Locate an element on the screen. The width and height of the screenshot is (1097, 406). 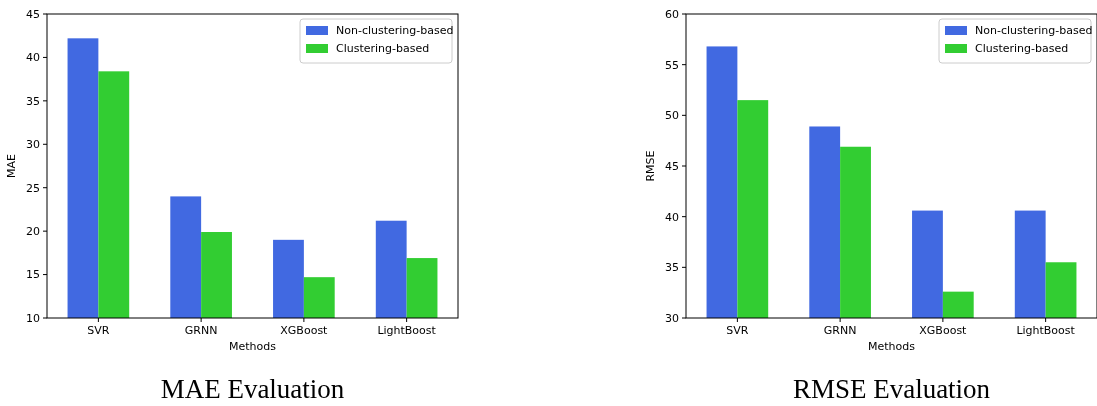
y-tick-label: 10 is located at coordinates (33, 318).